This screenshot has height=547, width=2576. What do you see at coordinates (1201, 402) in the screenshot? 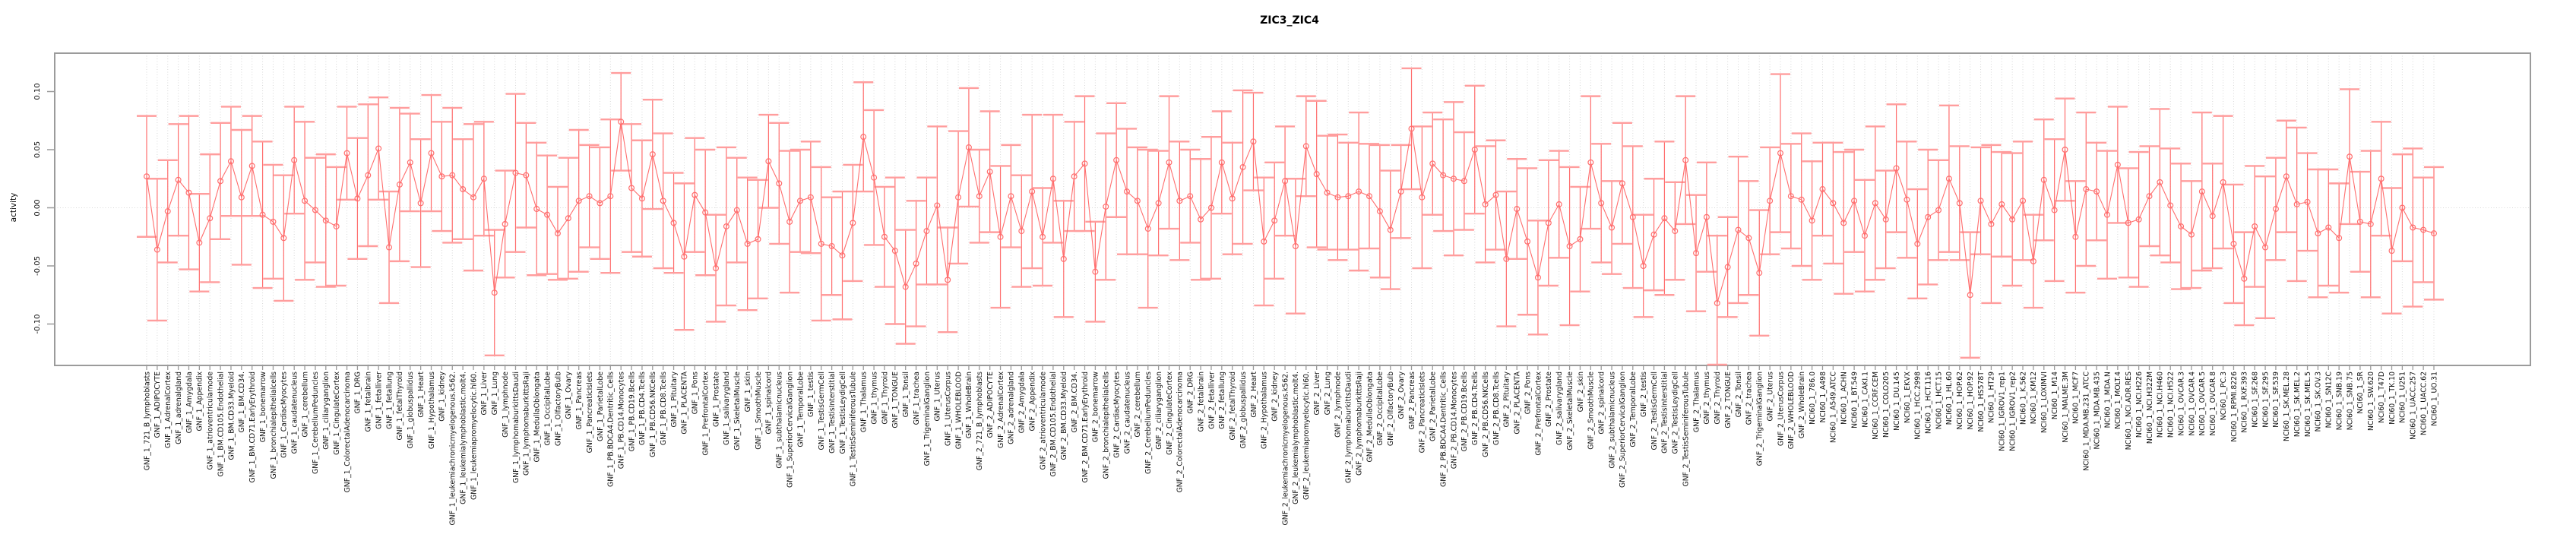
I see `x-tick-label: GNF_2_fetalbrain` at bounding box center [1201, 402].